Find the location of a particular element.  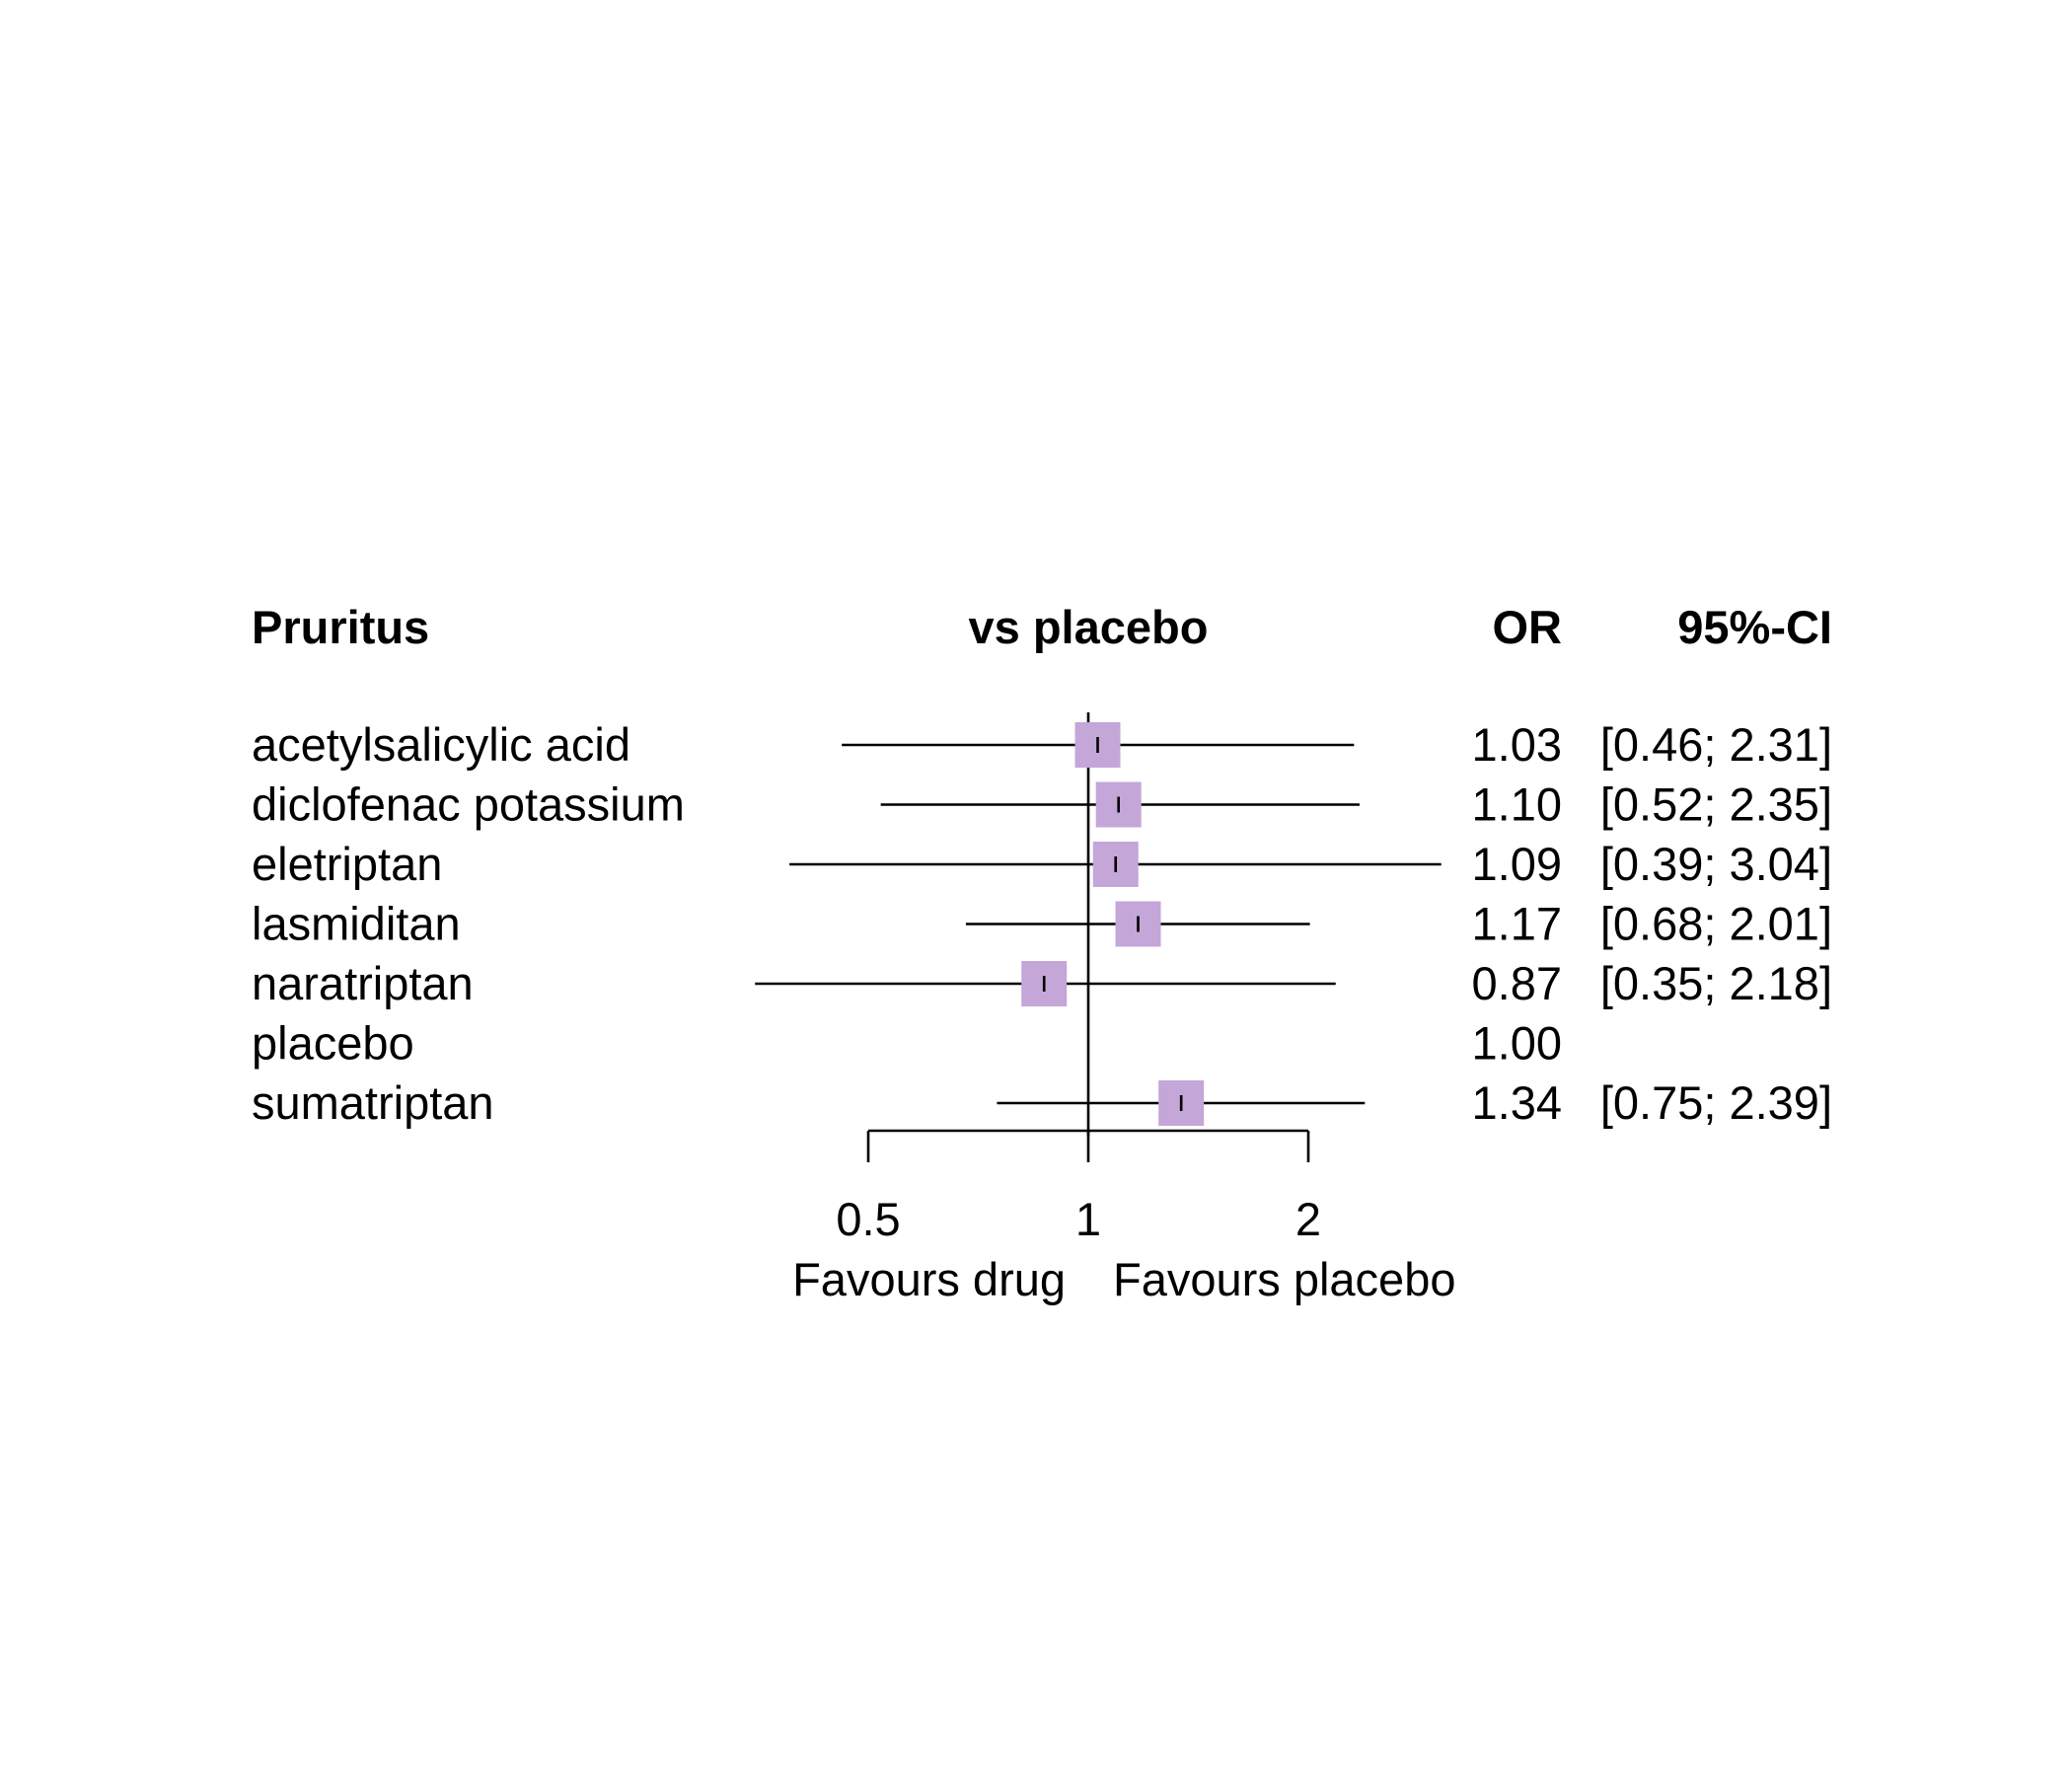

forest-row-lasmiditan: lasmiditan 1.17 [0.68; 2.01] is located at coordinates (1042, 924).